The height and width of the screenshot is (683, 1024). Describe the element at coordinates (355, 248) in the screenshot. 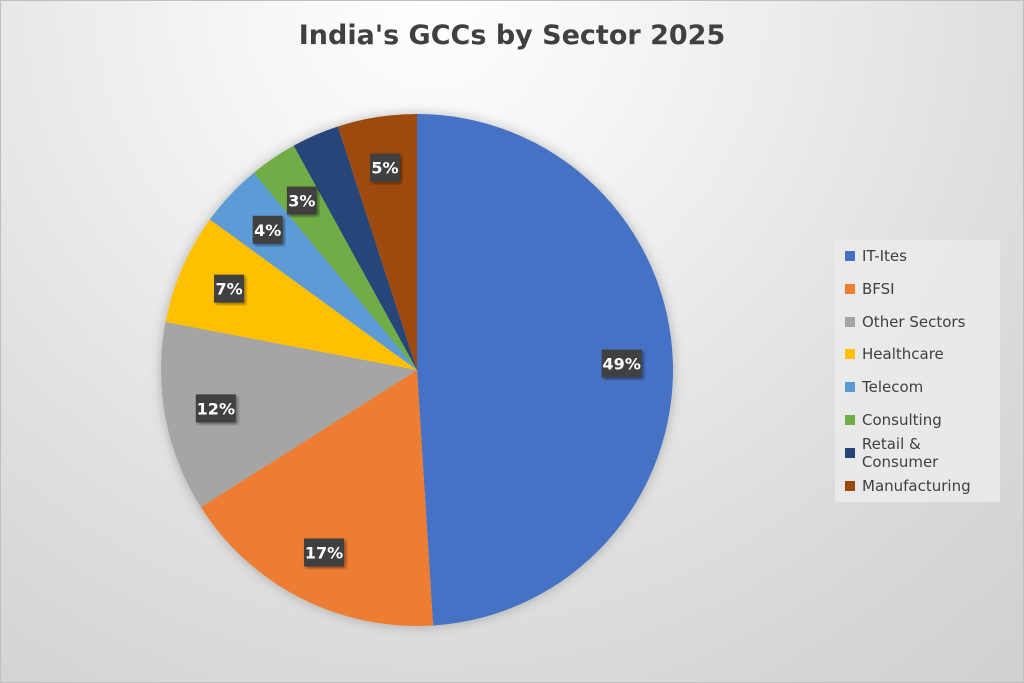

I see `pie-slice-retail-consumer` at that location.